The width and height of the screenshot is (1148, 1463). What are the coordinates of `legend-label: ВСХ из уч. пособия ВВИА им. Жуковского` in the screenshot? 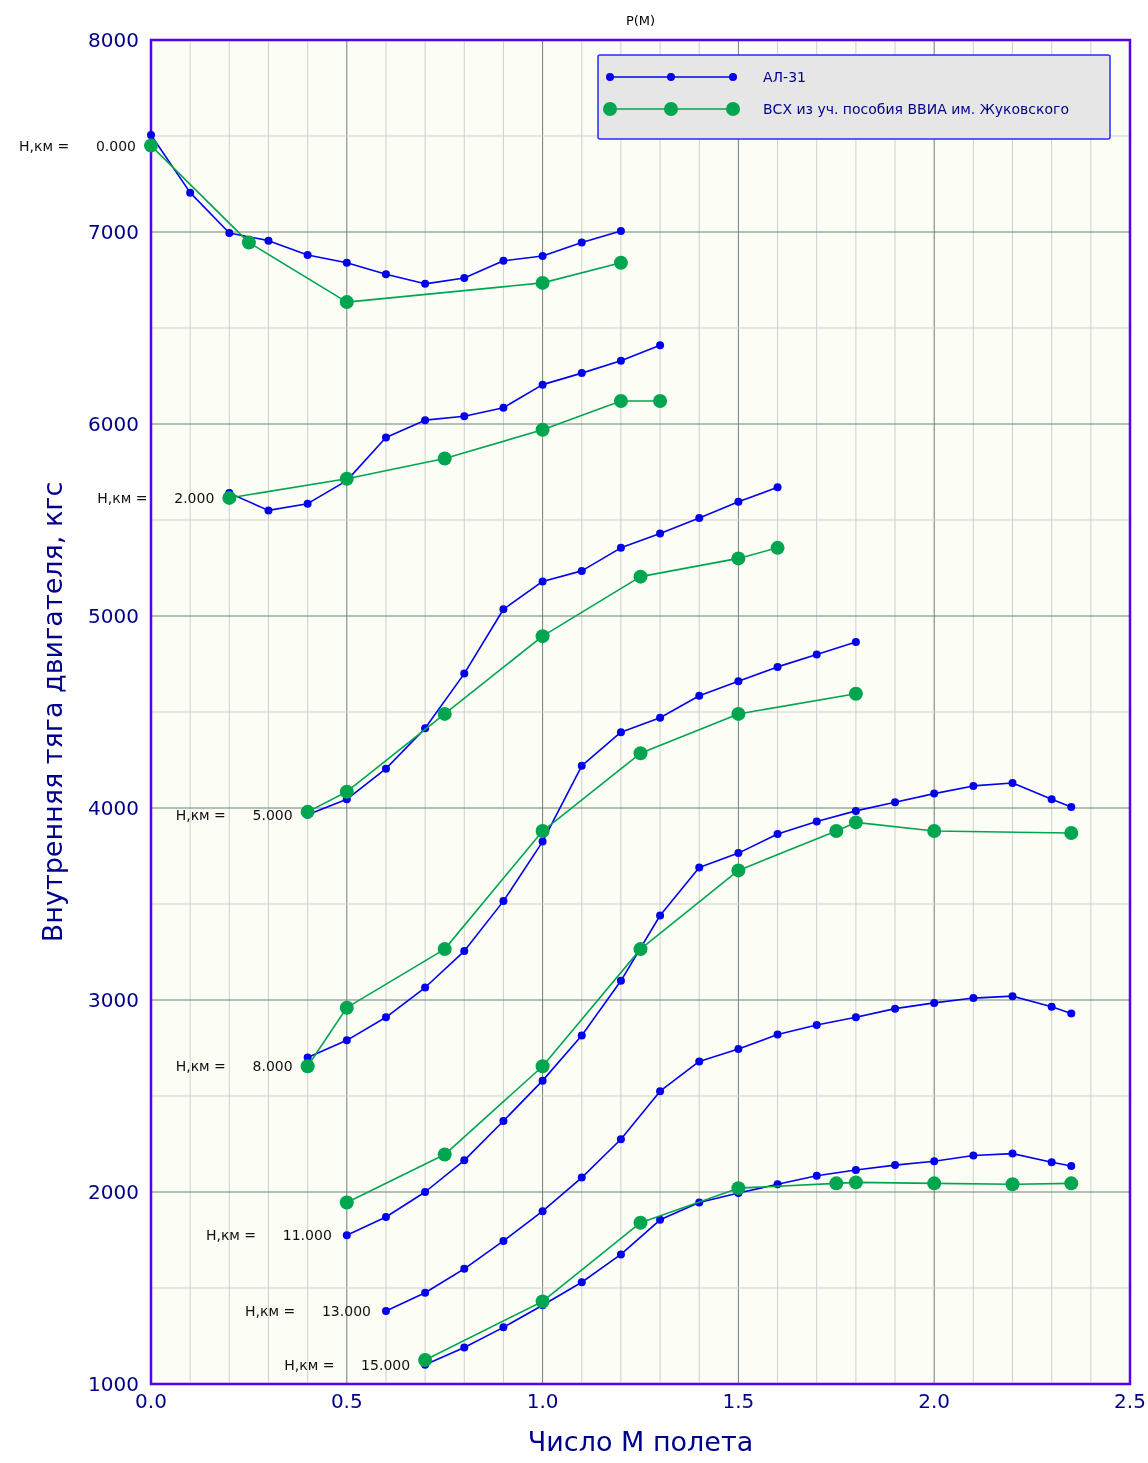 It's located at (916, 109).